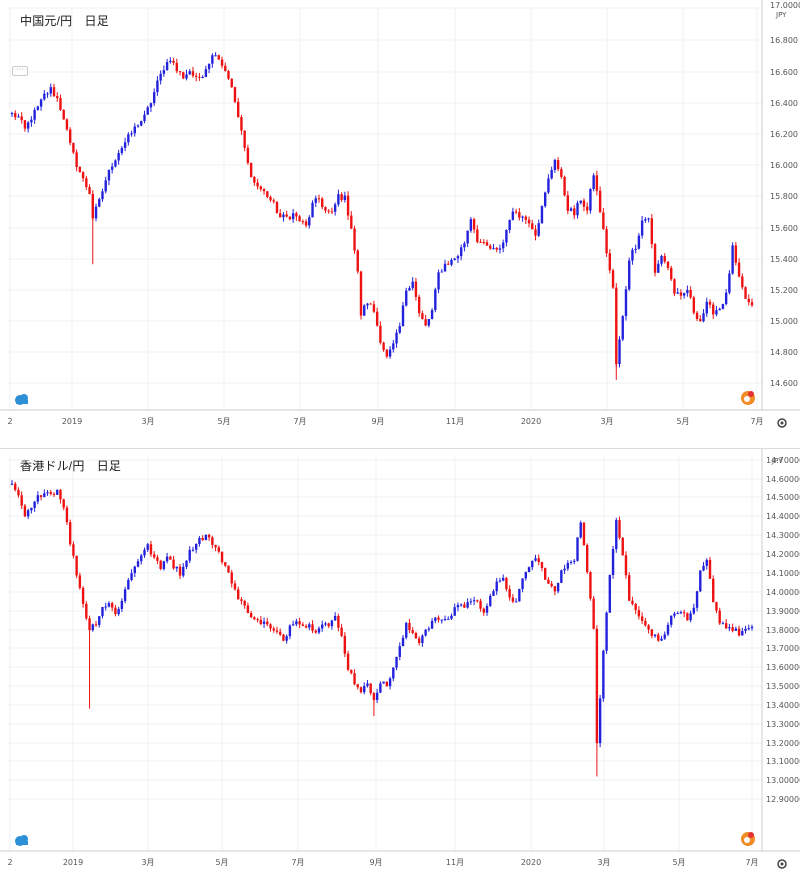 The image size is (800, 875). What do you see at coordinates (783, 516) in the screenshot?
I see `y-tick-label: 14.40000` at bounding box center [783, 516].